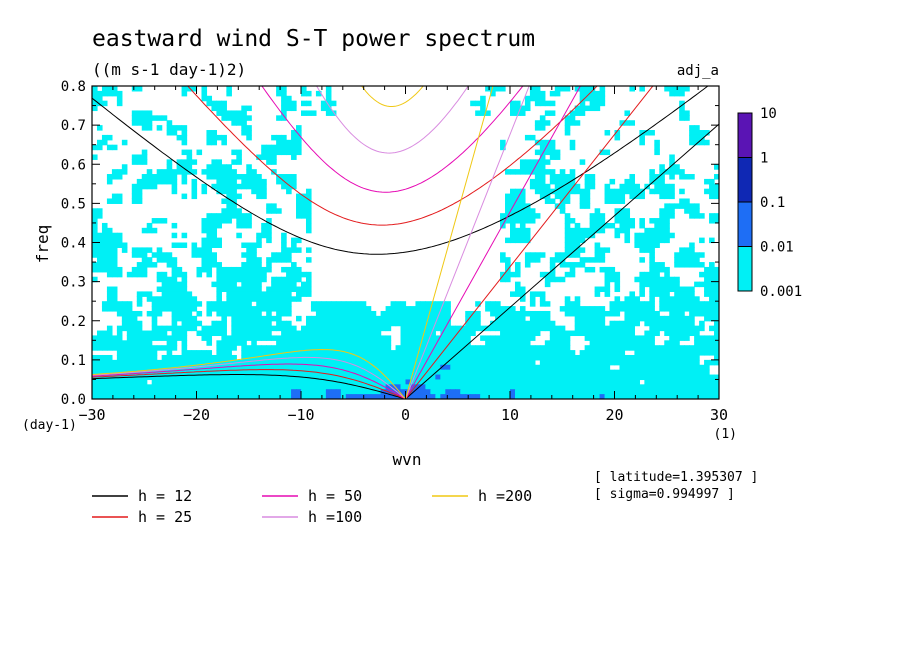  I want to click on x-axis-label: wvn, so click(407, 459).